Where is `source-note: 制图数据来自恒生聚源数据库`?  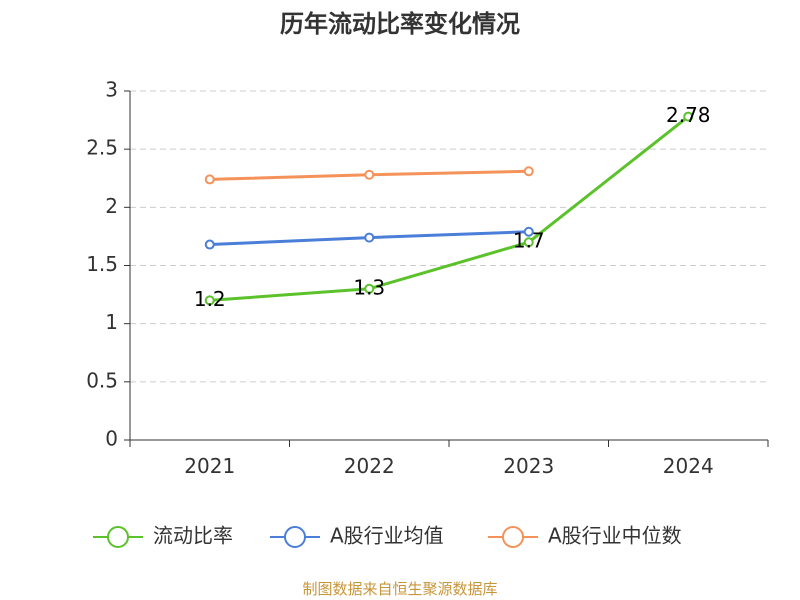
source-note: 制图数据来自恒生聚源数据库 is located at coordinates (400, 589).